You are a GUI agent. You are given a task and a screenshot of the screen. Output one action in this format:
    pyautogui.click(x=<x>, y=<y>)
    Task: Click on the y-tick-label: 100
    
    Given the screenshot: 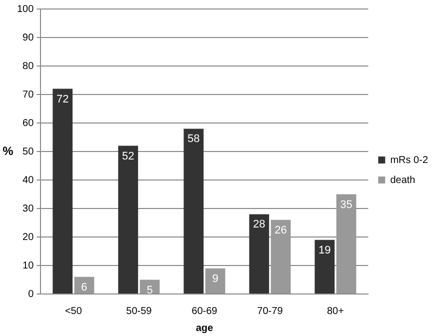 What is the action you would take?
    pyautogui.click(x=25, y=9)
    